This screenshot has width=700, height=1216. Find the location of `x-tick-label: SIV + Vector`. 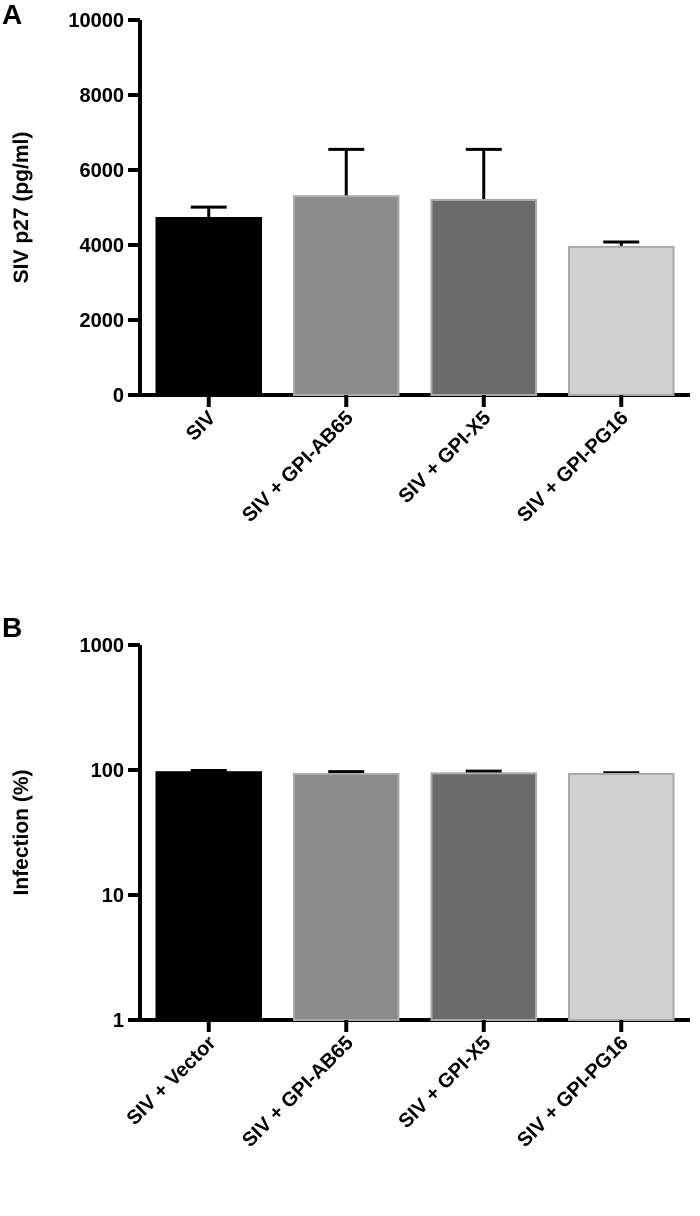

x-tick-label: SIV + Vector is located at coordinates (172, 1081).